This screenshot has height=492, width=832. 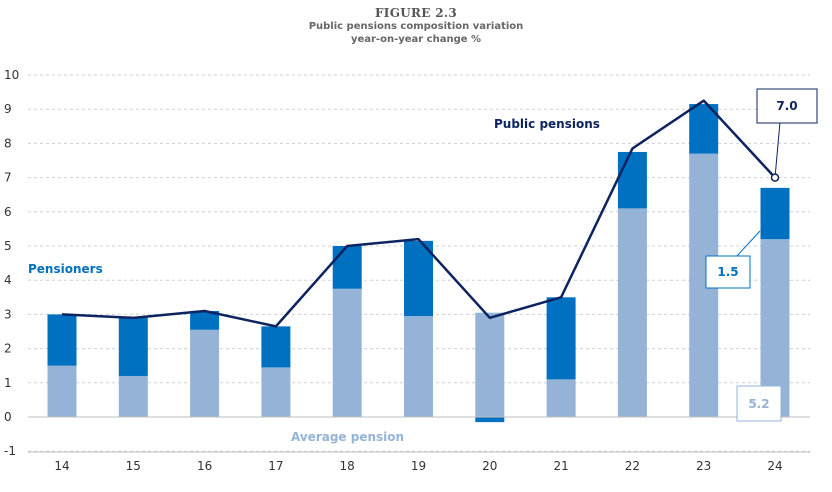 I want to click on value-callouts: 7.0 1.5 5.2, so click(x=761, y=255).